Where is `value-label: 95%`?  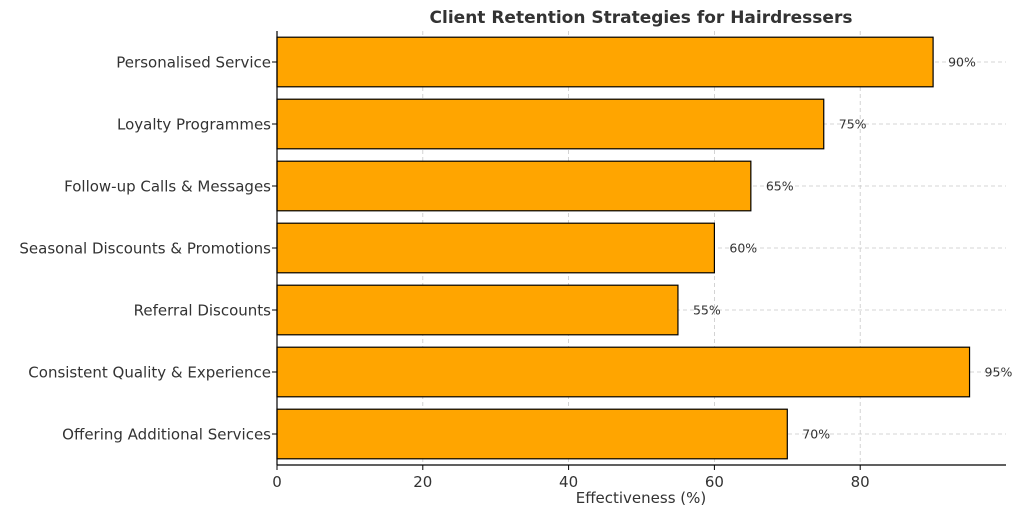
value-label: 95% is located at coordinates (999, 372).